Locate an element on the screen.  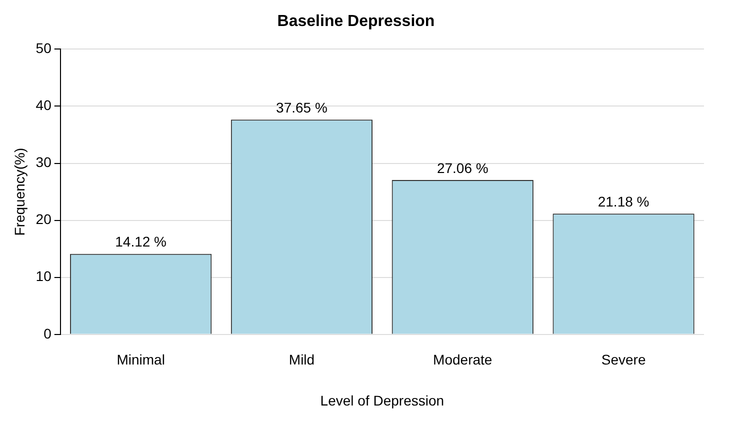
x-tick-label: Minimal is located at coordinates (140, 360).